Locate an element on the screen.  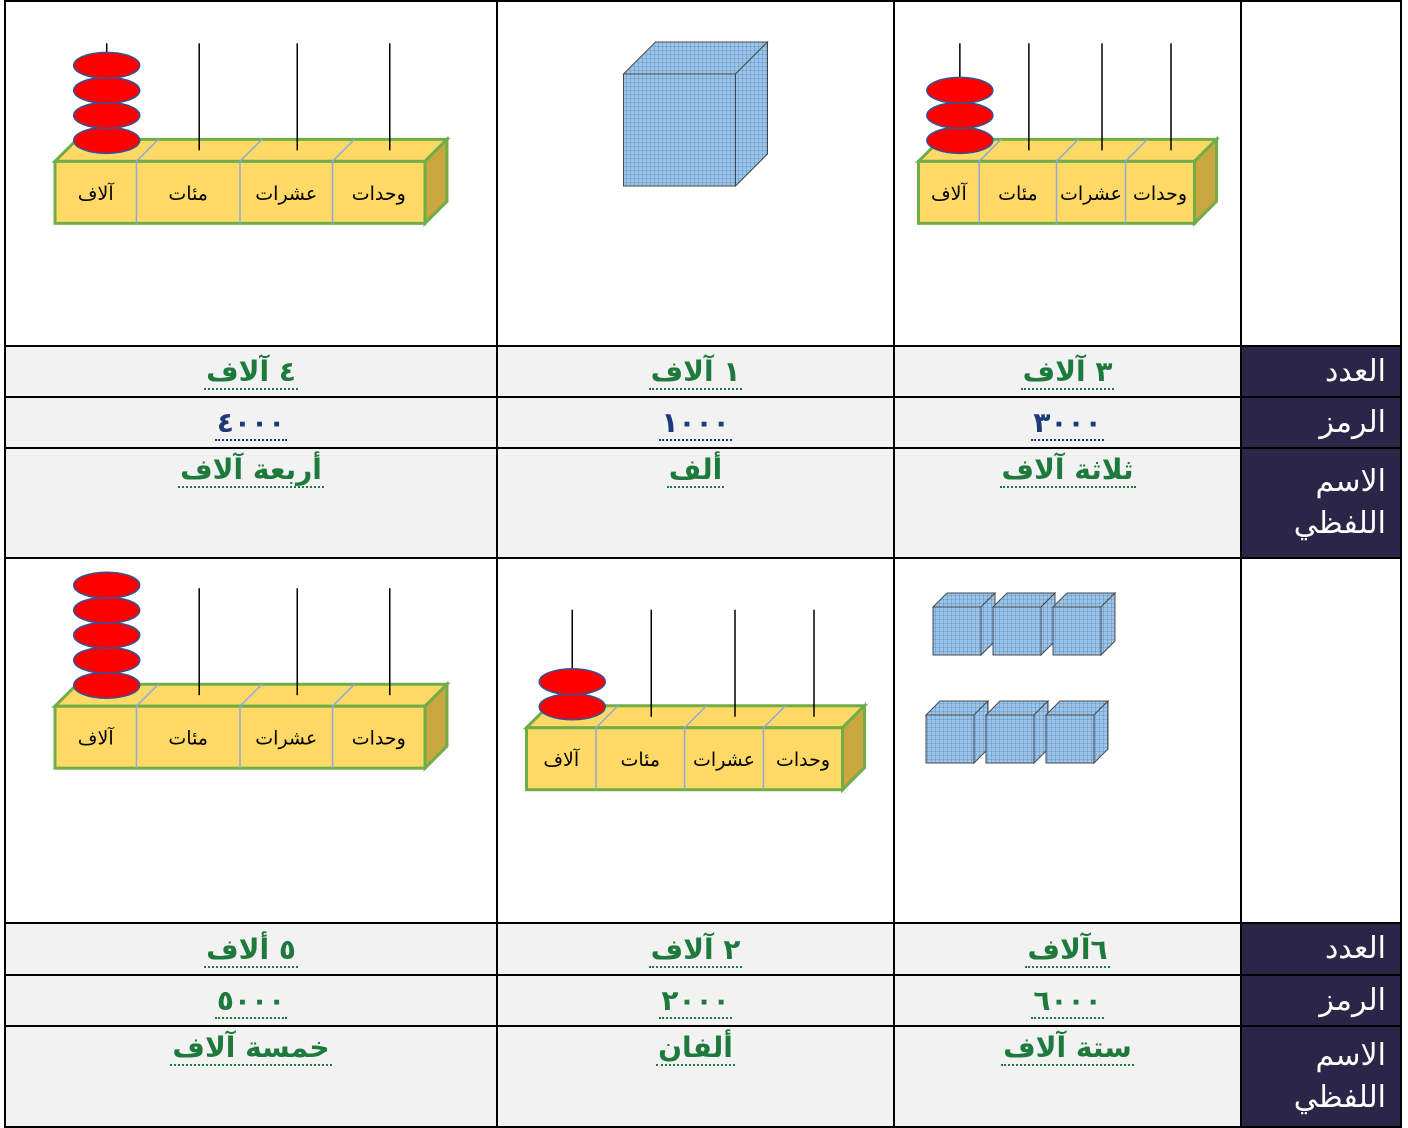
number-text: ٦آلاف is located at coordinates (1067, 950).